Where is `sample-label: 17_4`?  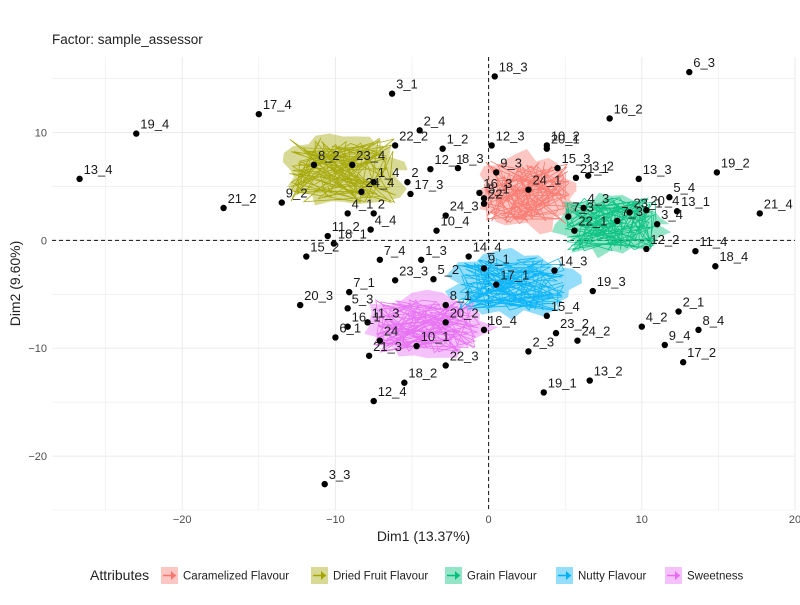
sample-label: 17_4 is located at coordinates (277, 104).